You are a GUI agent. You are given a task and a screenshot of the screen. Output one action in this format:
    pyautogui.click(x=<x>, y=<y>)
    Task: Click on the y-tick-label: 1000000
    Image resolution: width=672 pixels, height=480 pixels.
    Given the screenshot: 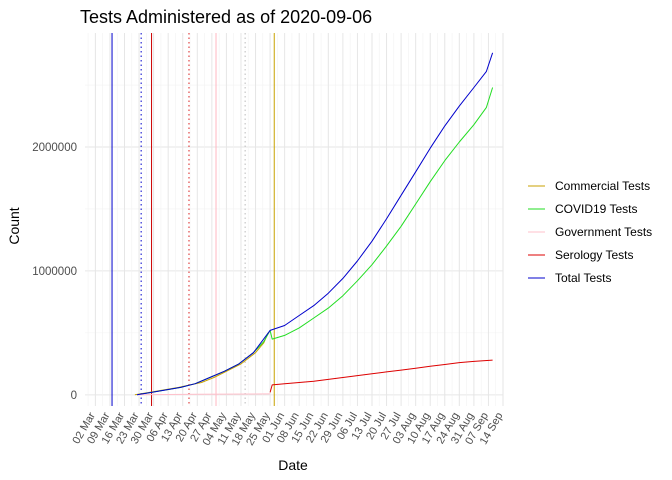 What is the action you would take?
    pyautogui.click(x=54, y=272)
    